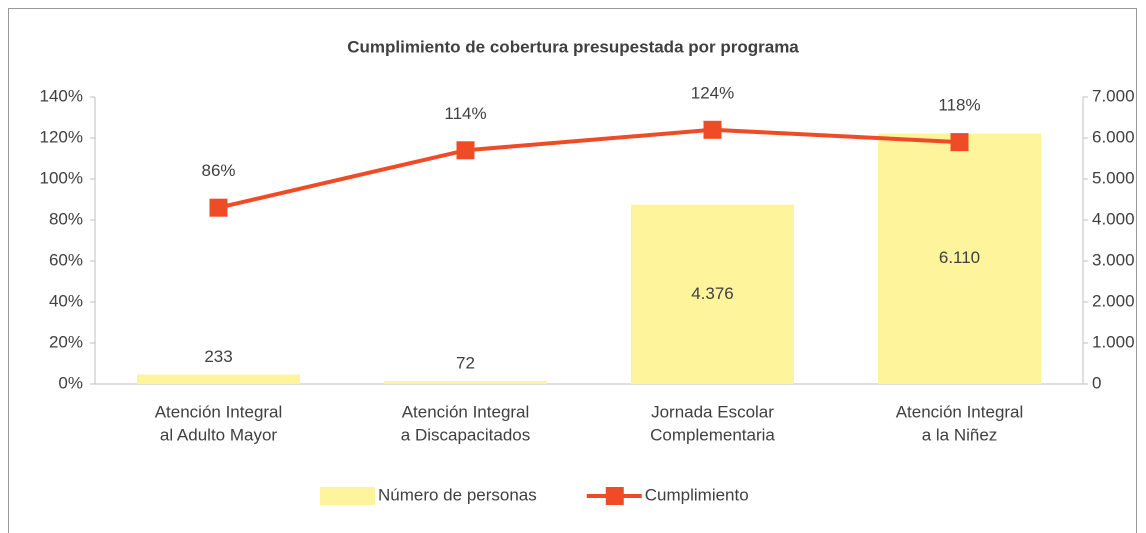 This screenshot has height=533, width=1146. Describe the element at coordinates (218, 170) in the screenshot. I see `line-value-label: 86%` at that location.